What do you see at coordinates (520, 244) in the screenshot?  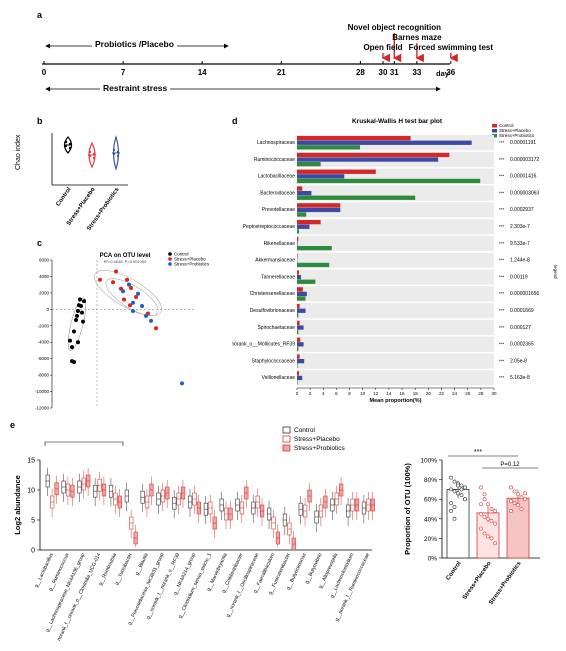 I see `kw-pvalue: 9.533e-7` at bounding box center [520, 244].